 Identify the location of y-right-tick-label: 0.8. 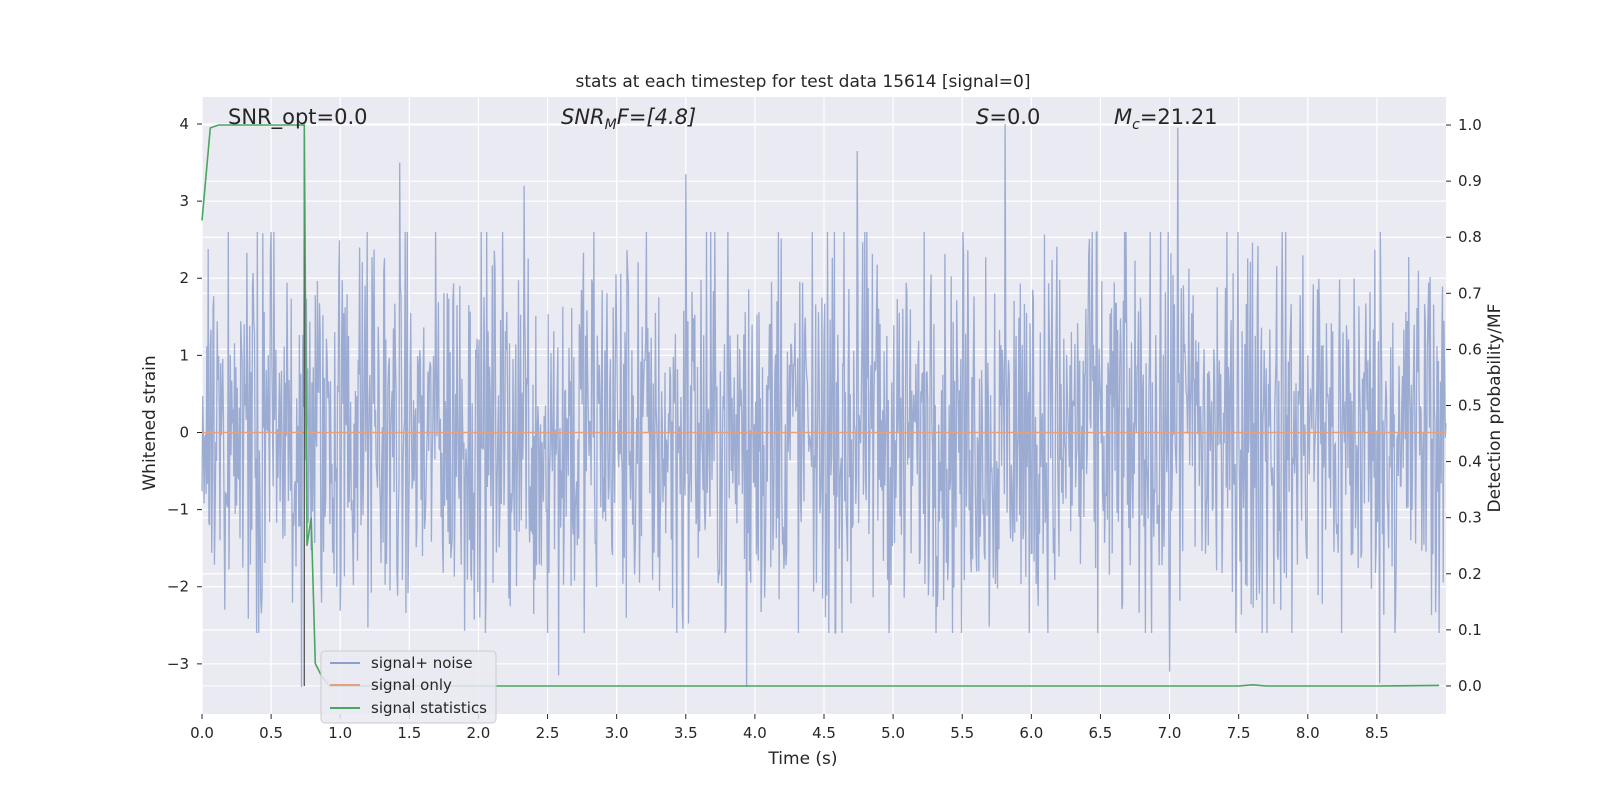
(1470, 237).